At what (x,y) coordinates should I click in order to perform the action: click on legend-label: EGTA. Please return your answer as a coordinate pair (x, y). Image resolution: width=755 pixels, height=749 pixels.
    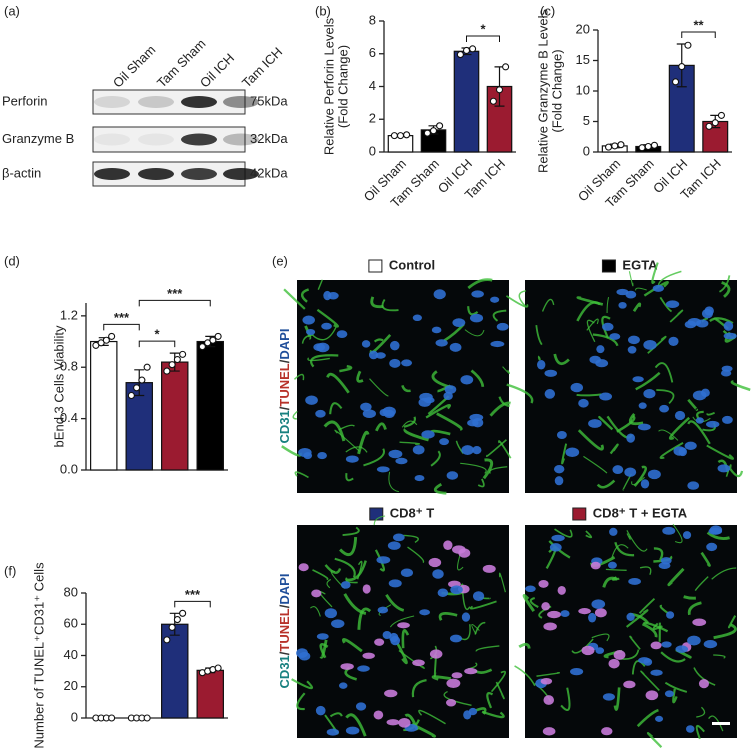
    Looking at the image, I should click on (640, 264).